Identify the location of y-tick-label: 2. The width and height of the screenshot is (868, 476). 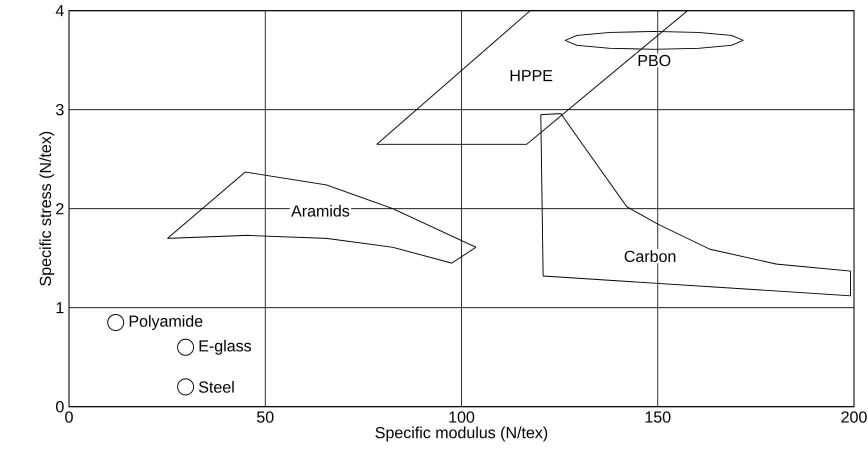
(60, 208).